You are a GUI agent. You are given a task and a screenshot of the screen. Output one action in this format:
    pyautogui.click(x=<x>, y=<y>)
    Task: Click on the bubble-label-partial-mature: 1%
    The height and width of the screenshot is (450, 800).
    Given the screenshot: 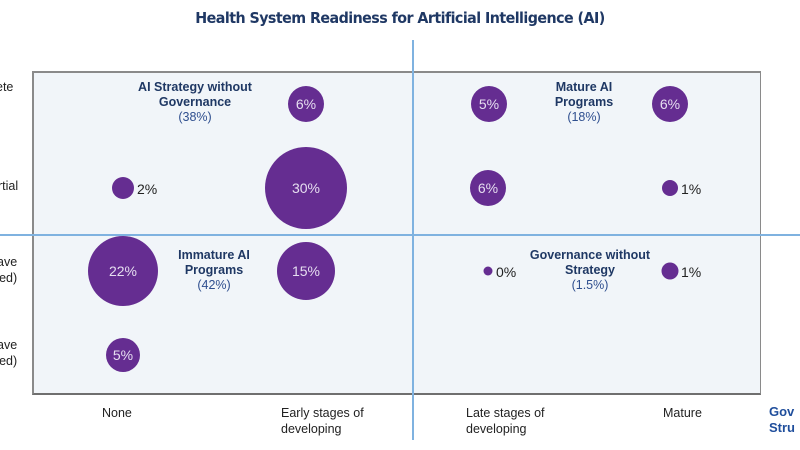 What is the action you would take?
    pyautogui.click(x=691, y=189)
    